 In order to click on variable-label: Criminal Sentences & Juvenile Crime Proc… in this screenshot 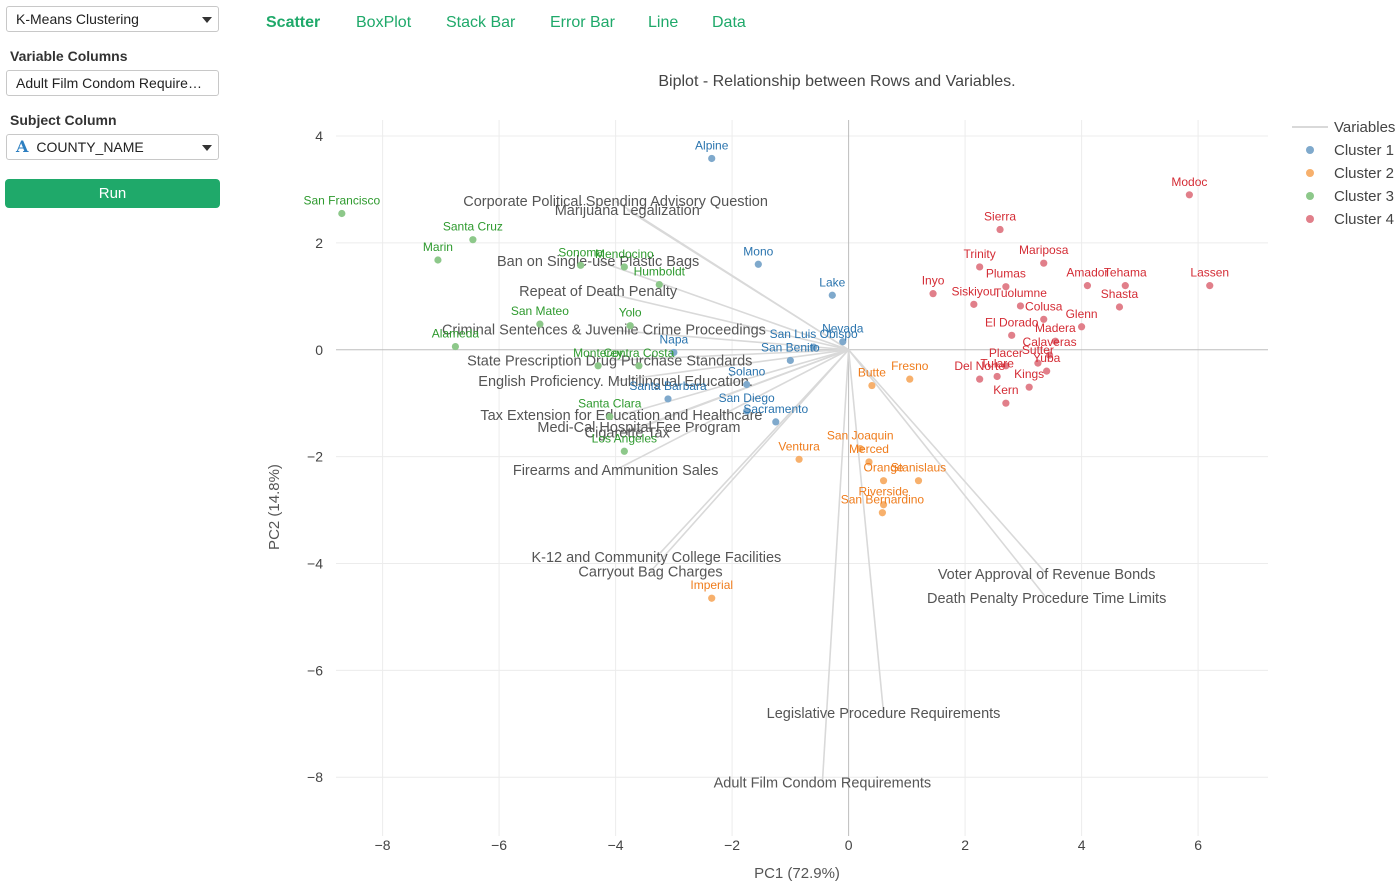, I will do `click(604, 330)`.